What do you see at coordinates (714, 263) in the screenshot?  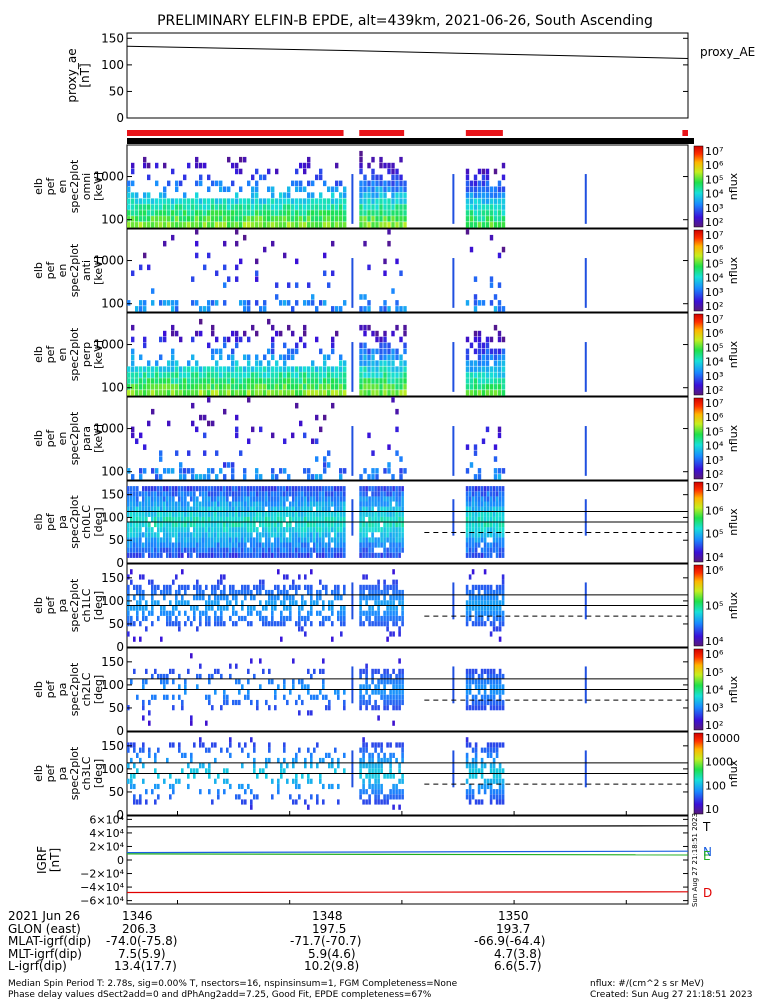 I see `colorbar-tick-label: 10⁵` at bounding box center [714, 263].